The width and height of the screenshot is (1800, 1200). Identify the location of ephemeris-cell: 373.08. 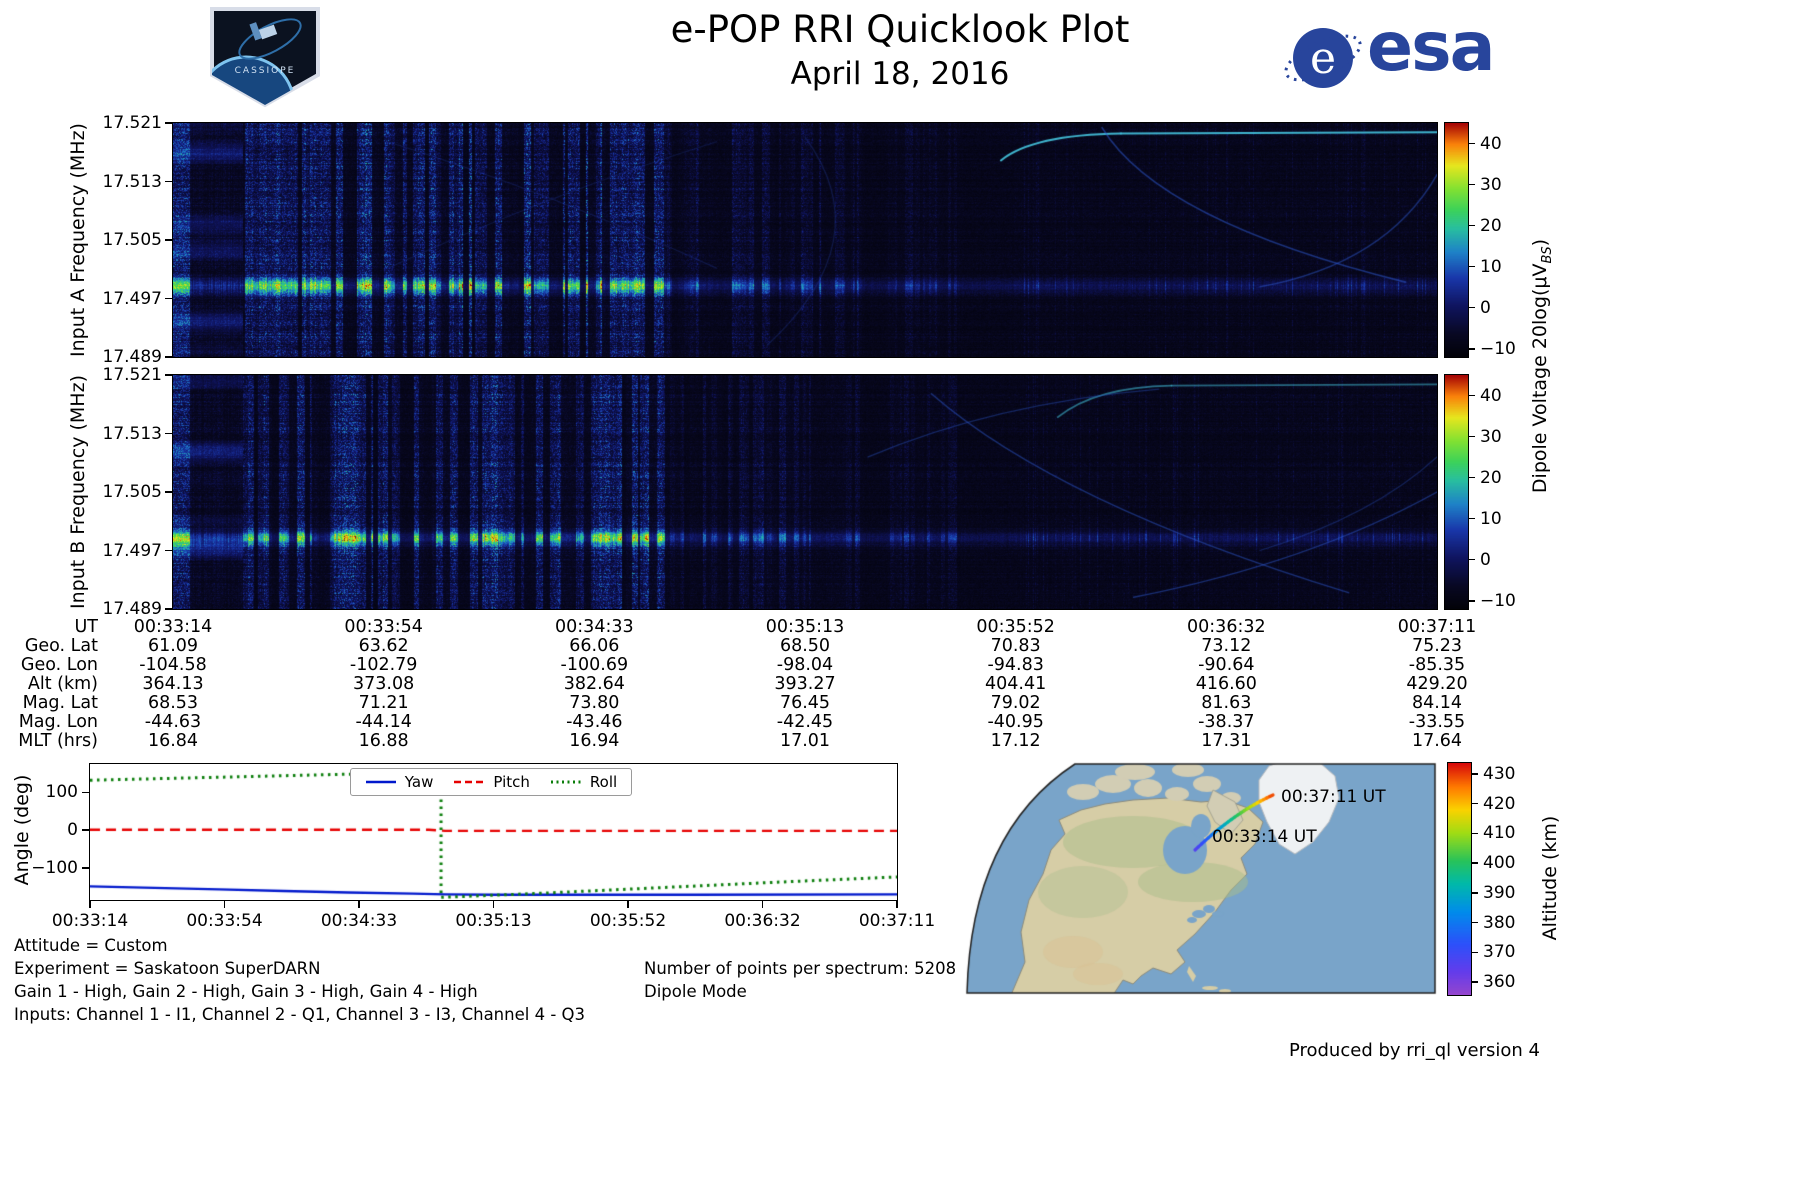
(384, 684).